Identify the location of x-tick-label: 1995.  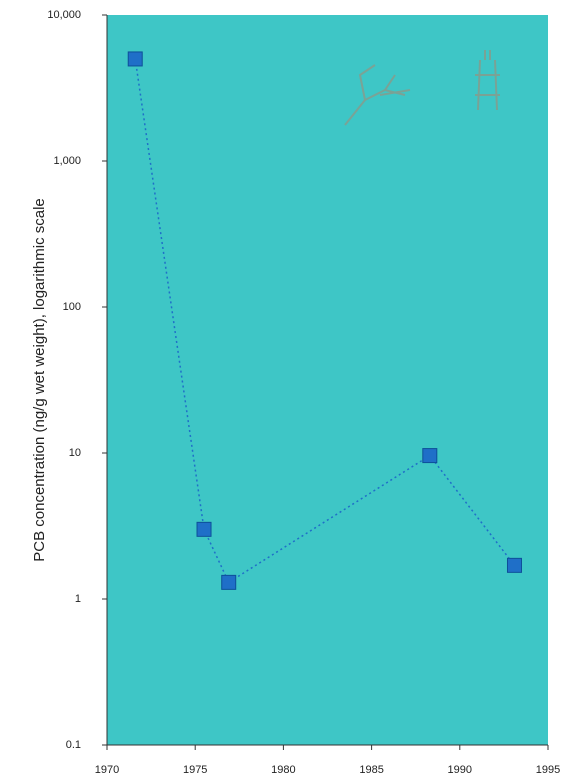
(548, 770).